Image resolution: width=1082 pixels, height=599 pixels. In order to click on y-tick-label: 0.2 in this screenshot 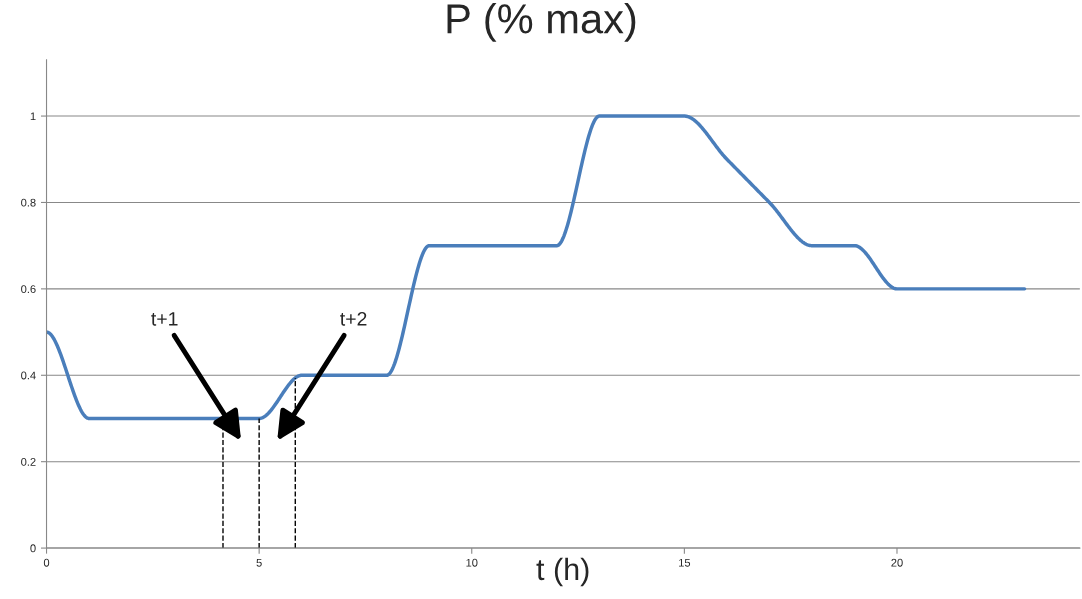, I will do `click(28, 461)`.